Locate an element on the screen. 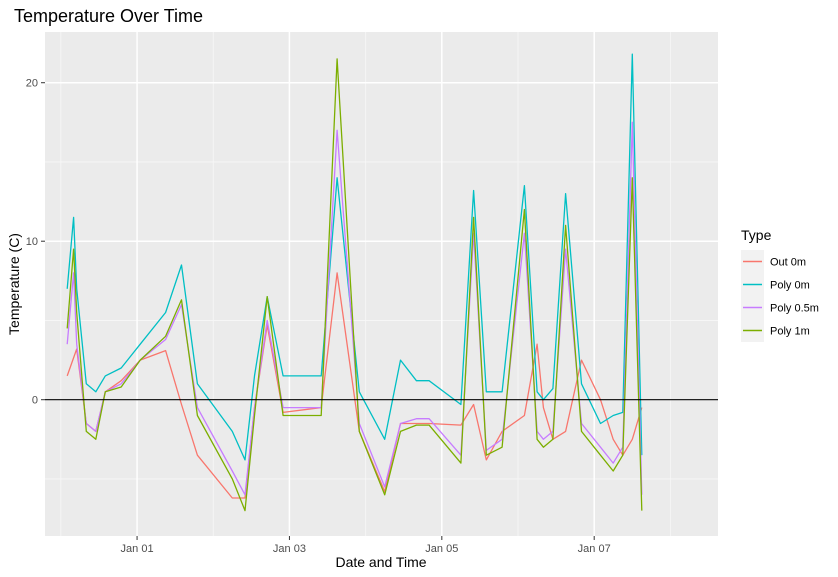 The width and height of the screenshot is (838, 577). chart-title: Temperature Over Time is located at coordinates (108, 16).